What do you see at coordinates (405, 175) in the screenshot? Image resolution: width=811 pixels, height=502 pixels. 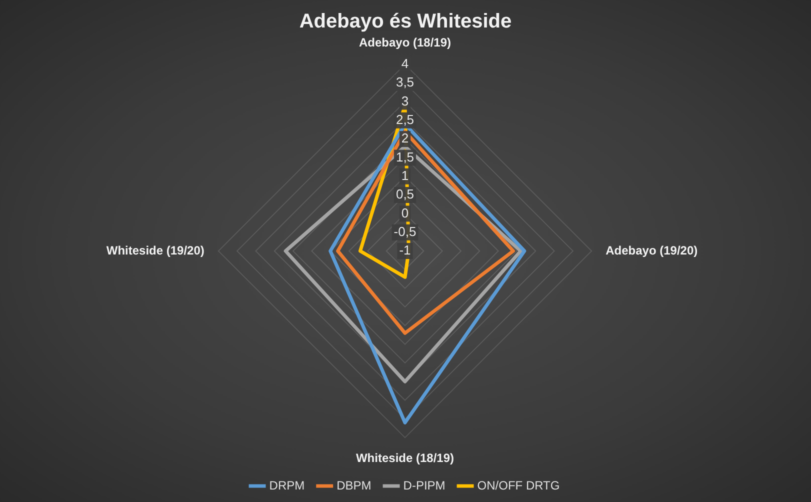 I see `y-tick-label: 1` at bounding box center [405, 175].